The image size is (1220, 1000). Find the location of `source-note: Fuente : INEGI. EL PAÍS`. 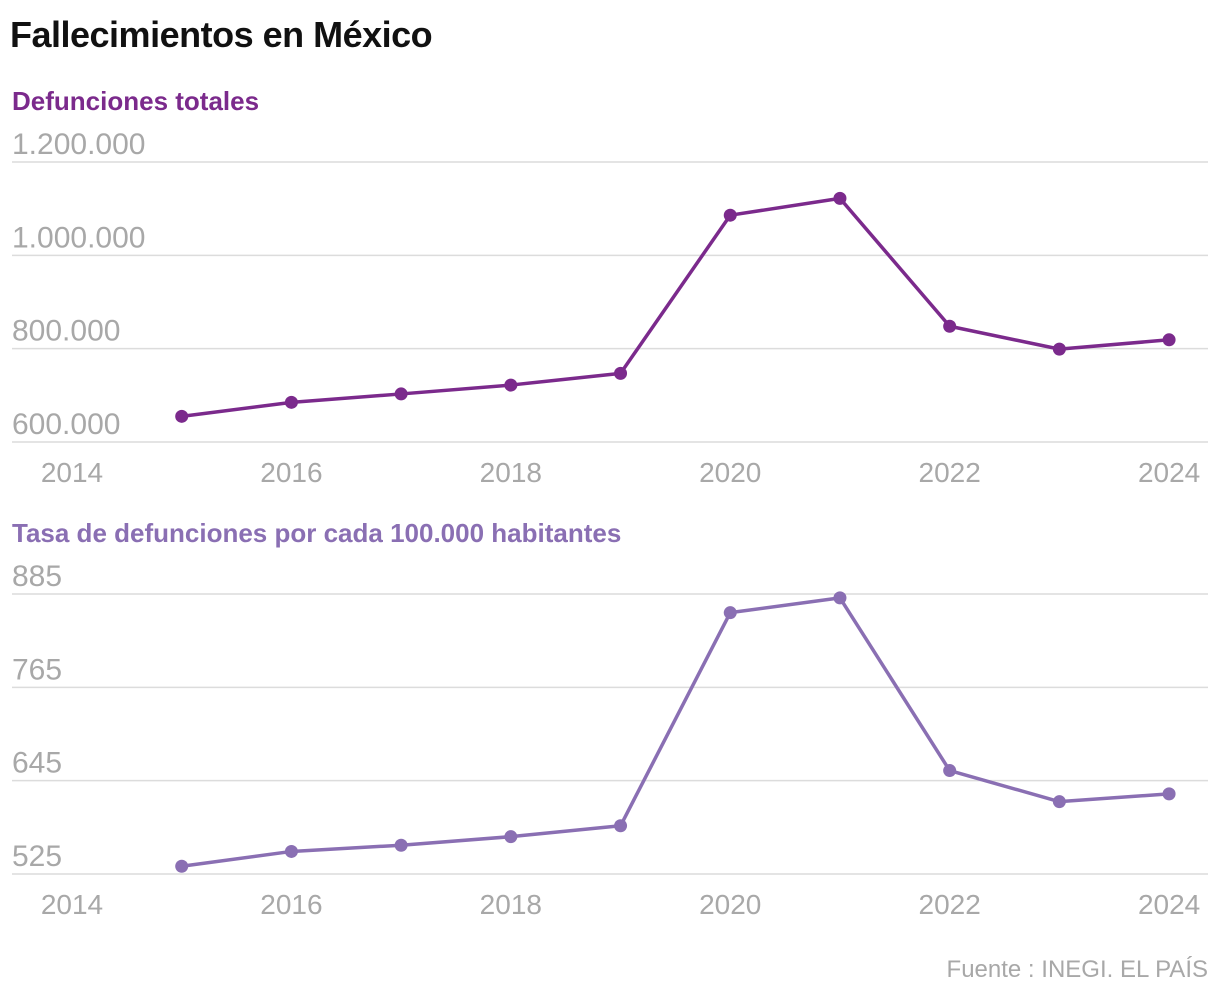

source-note: Fuente : INEGI. EL PAÍS is located at coordinates (1077, 969).